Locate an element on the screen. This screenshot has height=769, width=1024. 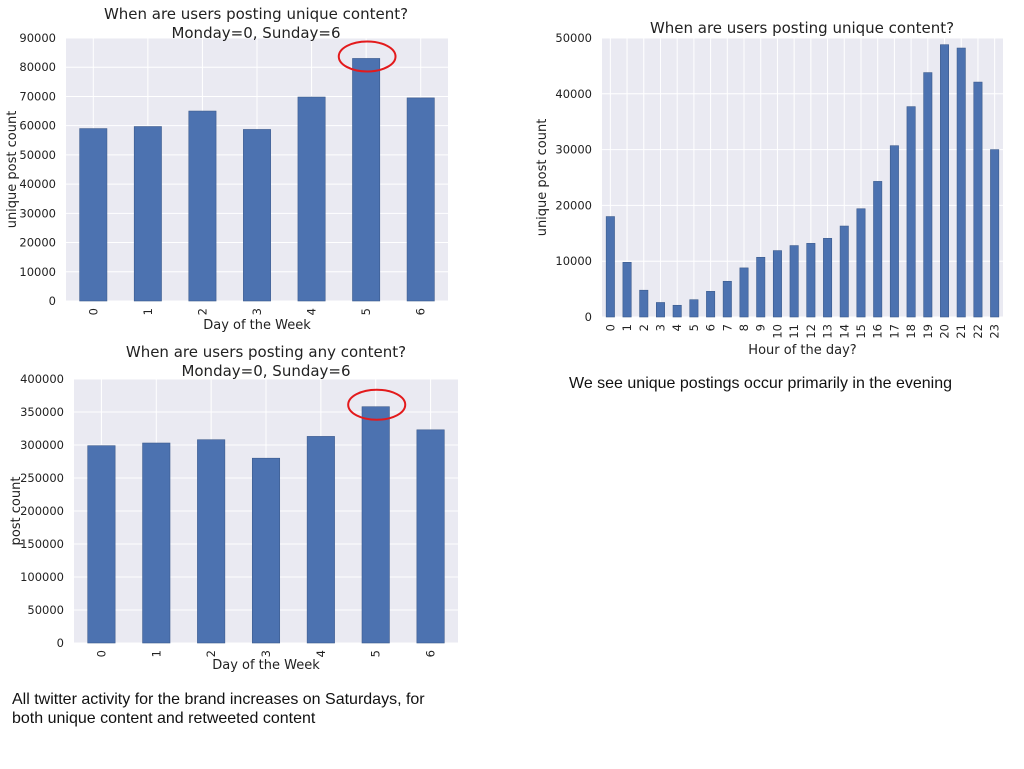
x-tick-label: 17 is located at coordinates (894, 331).